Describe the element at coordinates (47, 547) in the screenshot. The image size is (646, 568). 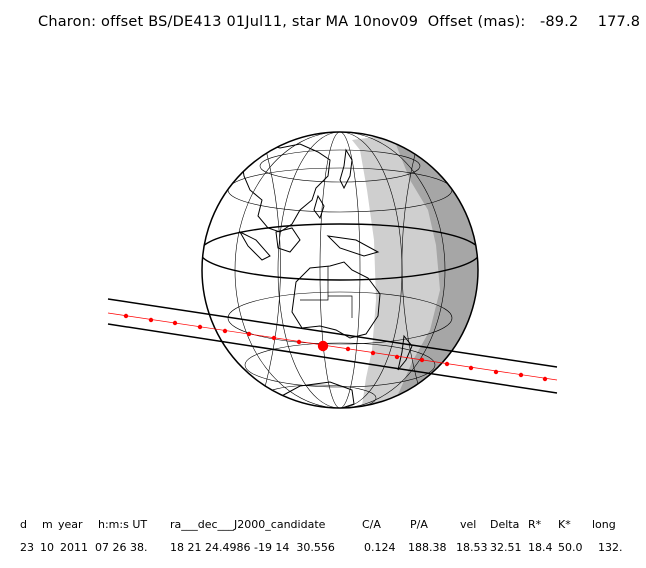
I see `value-month: 10` at that location.